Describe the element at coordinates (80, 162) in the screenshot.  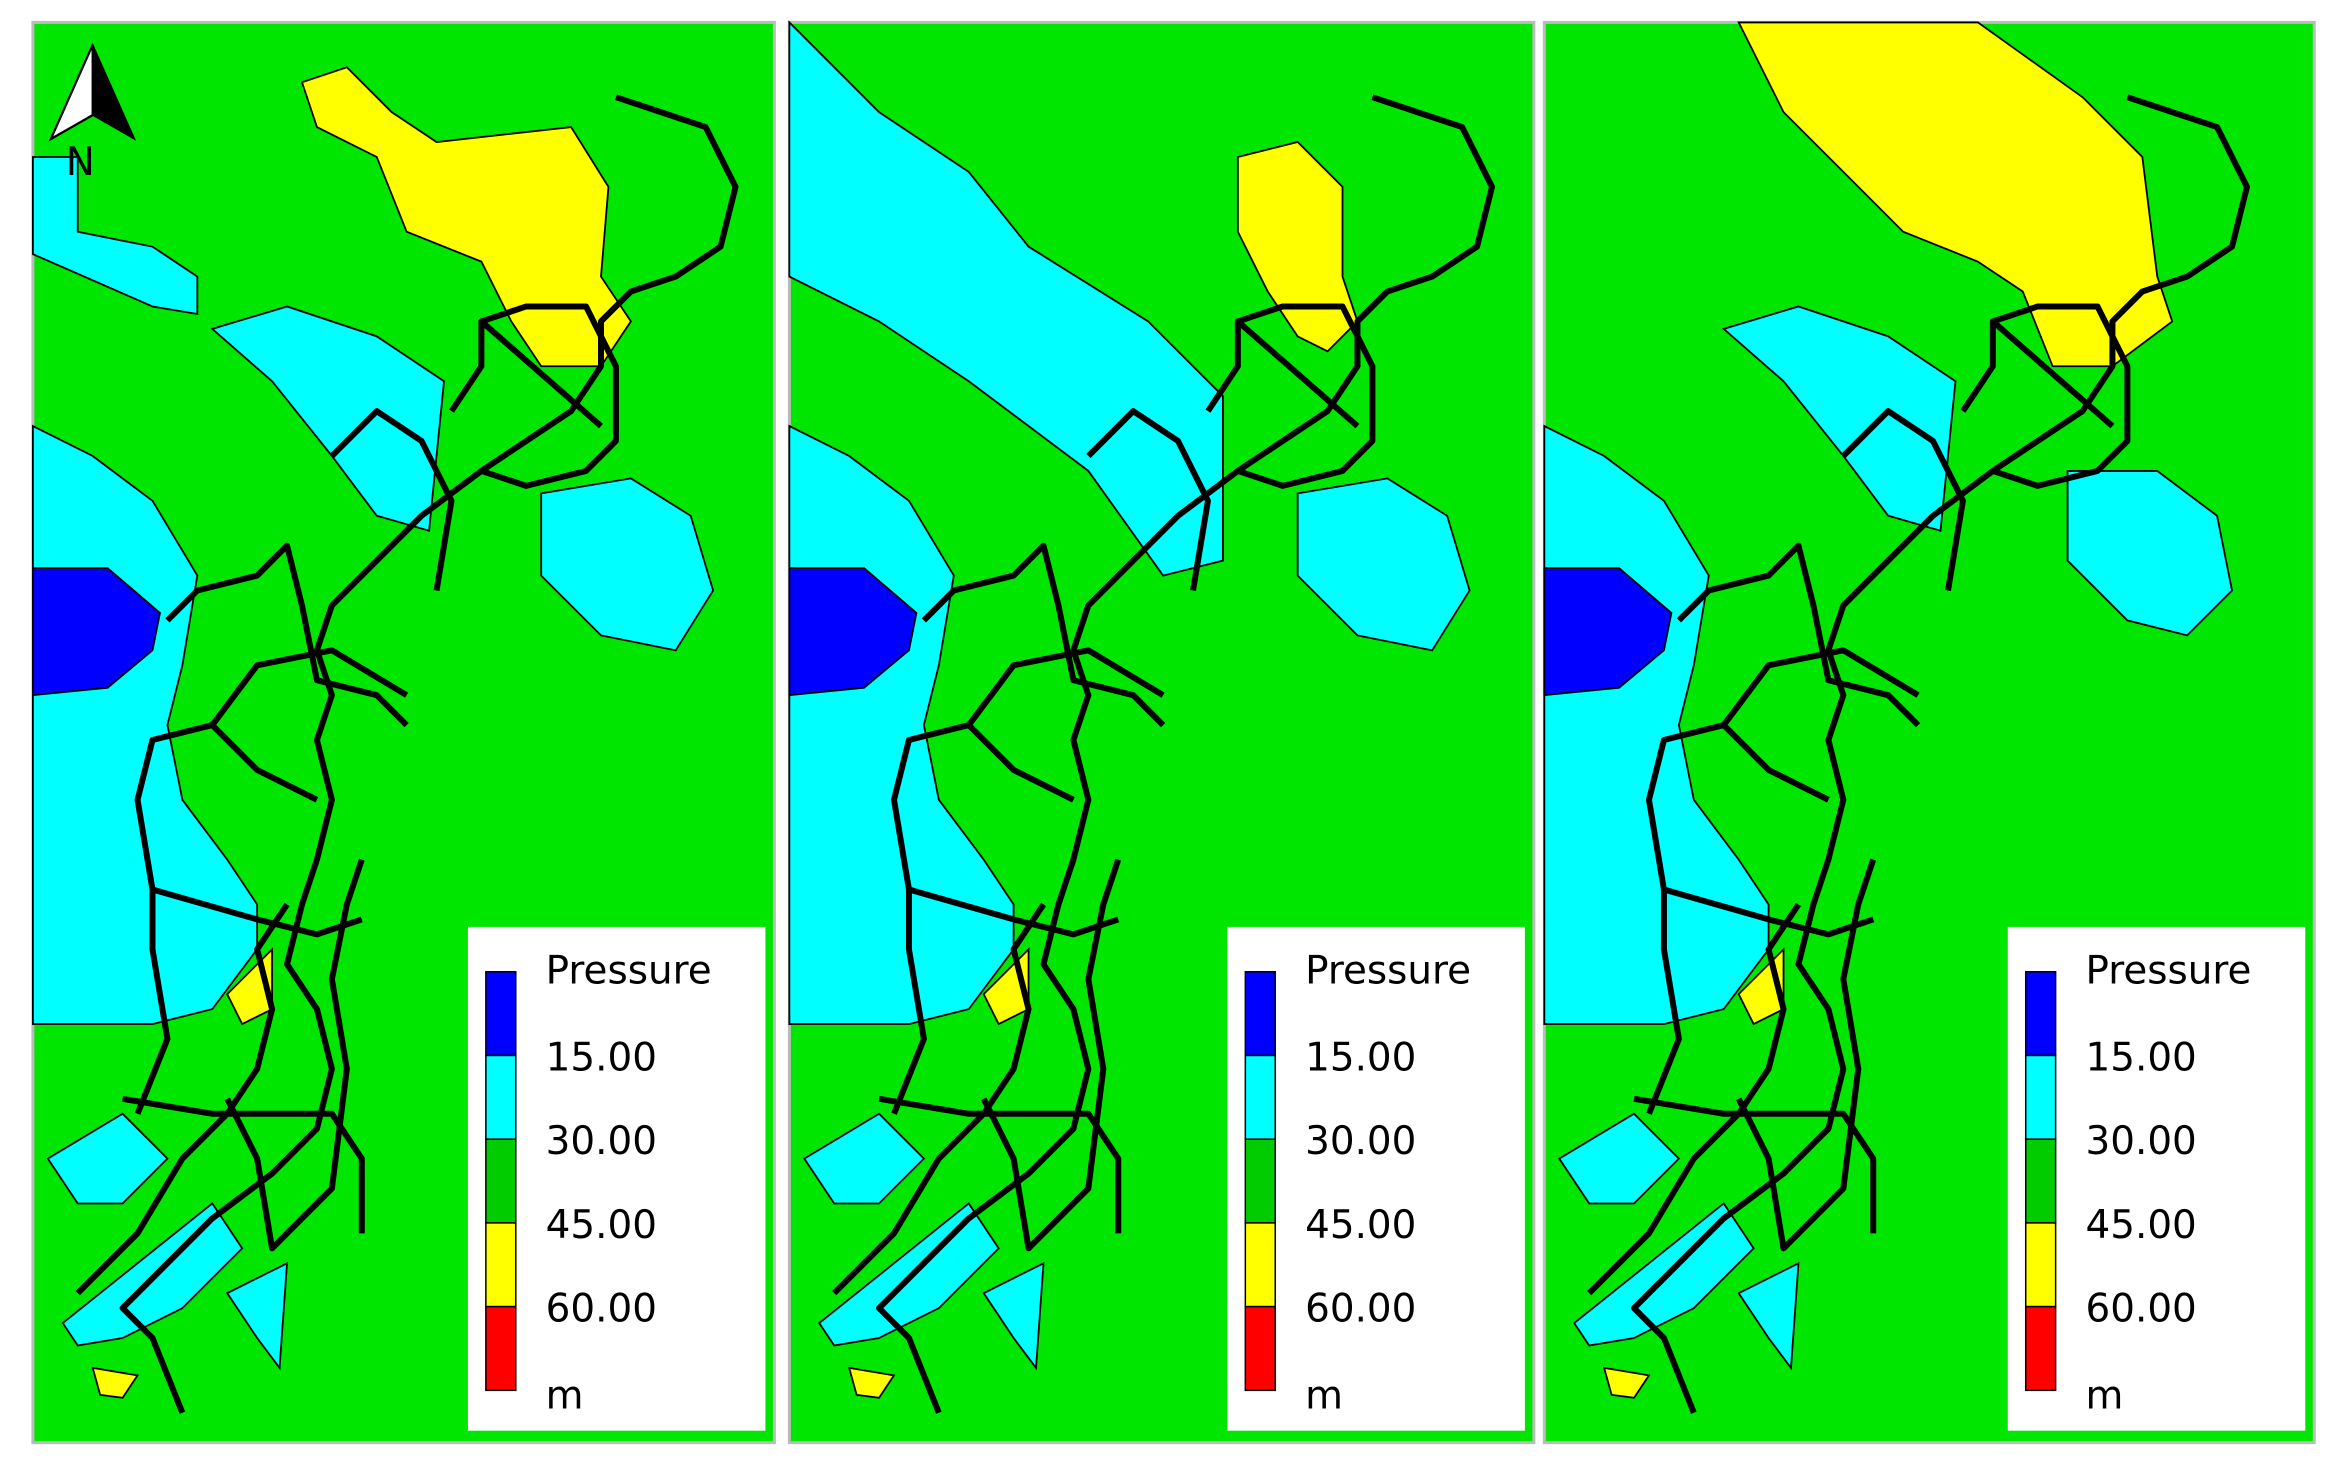
I see `north-label: N` at that location.